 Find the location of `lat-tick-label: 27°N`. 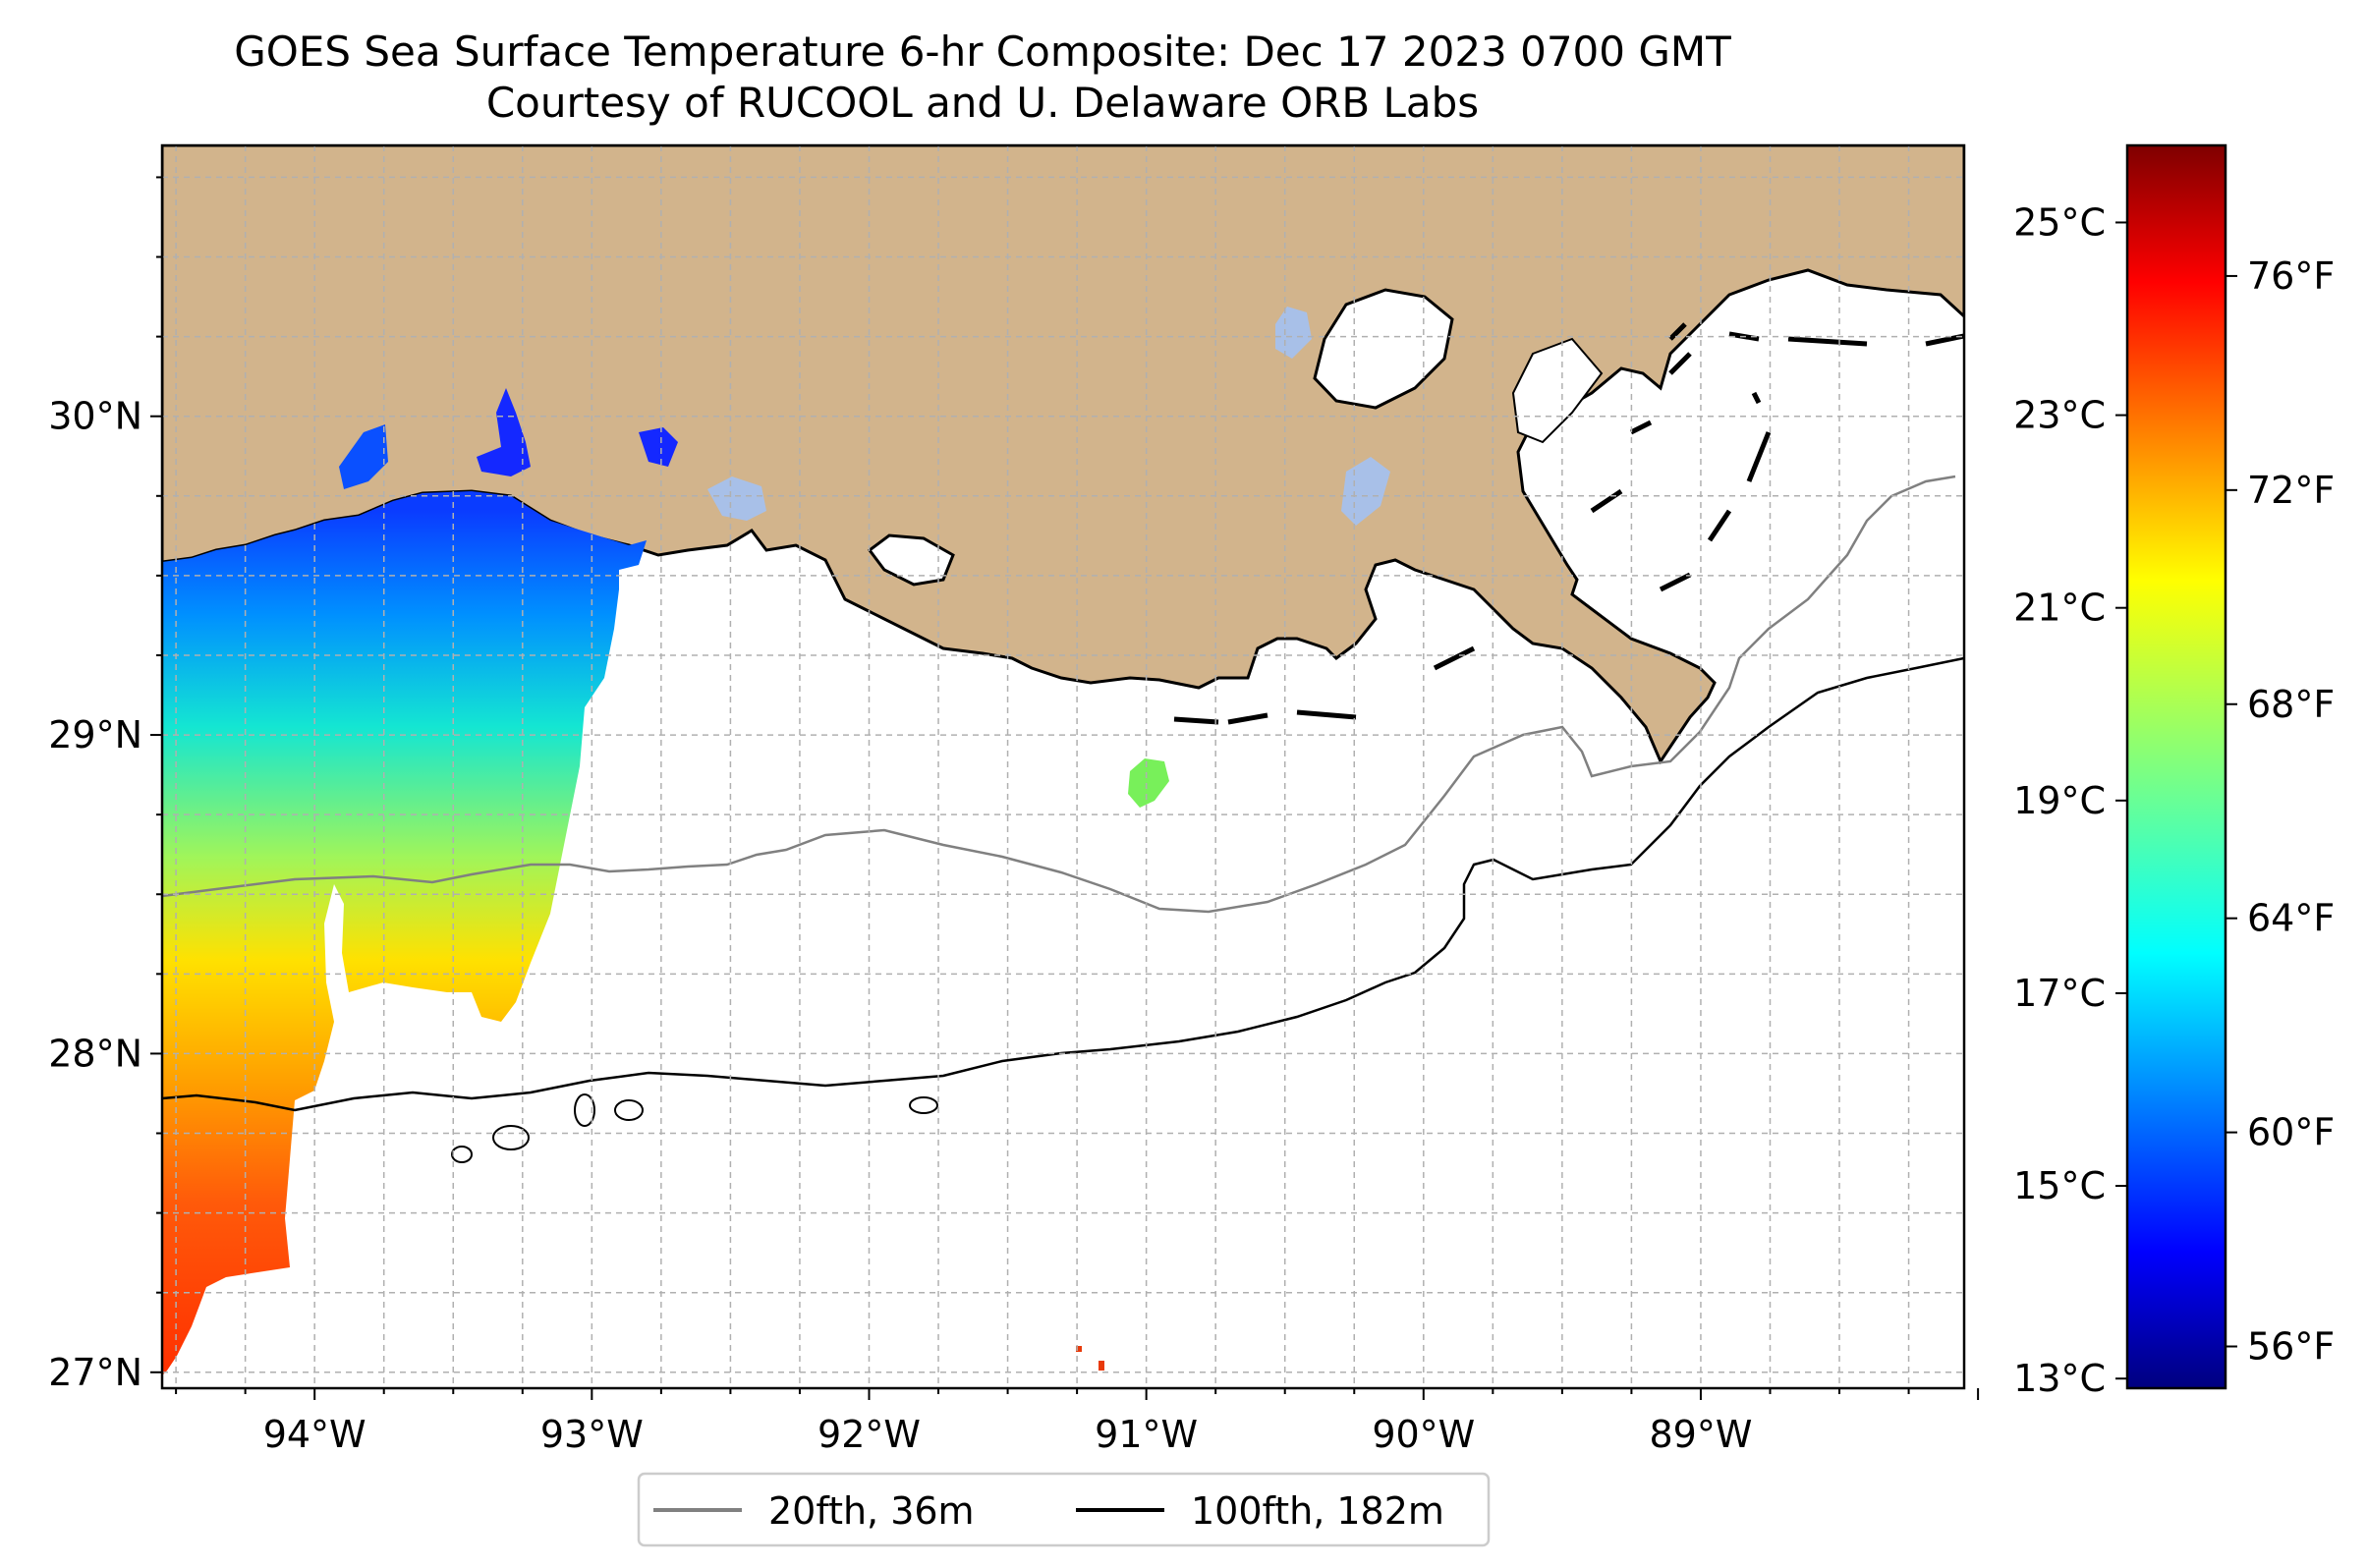

lat-tick-label: 27°N is located at coordinates (95, 1372).